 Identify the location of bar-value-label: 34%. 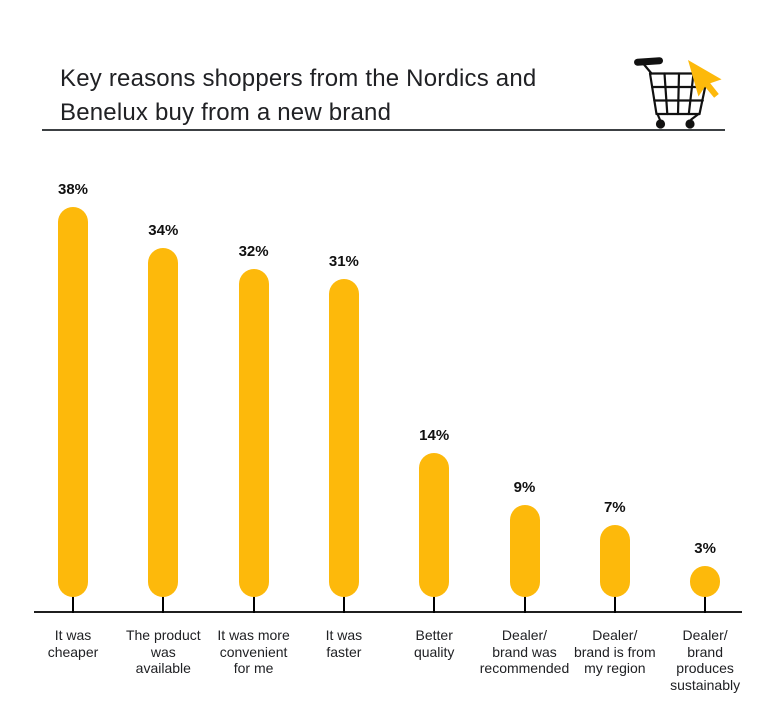
(163, 230).